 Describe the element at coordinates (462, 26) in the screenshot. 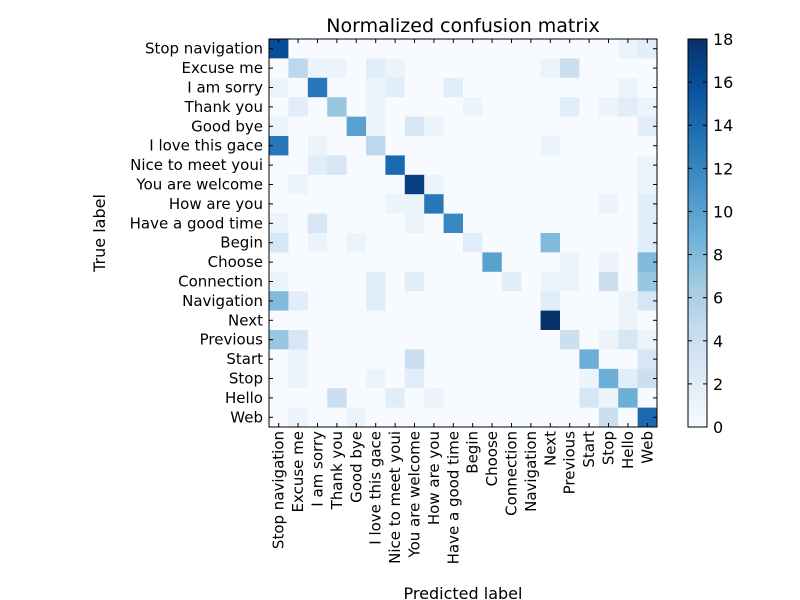

I see `chart-title: Normalized confusion matrix` at that location.